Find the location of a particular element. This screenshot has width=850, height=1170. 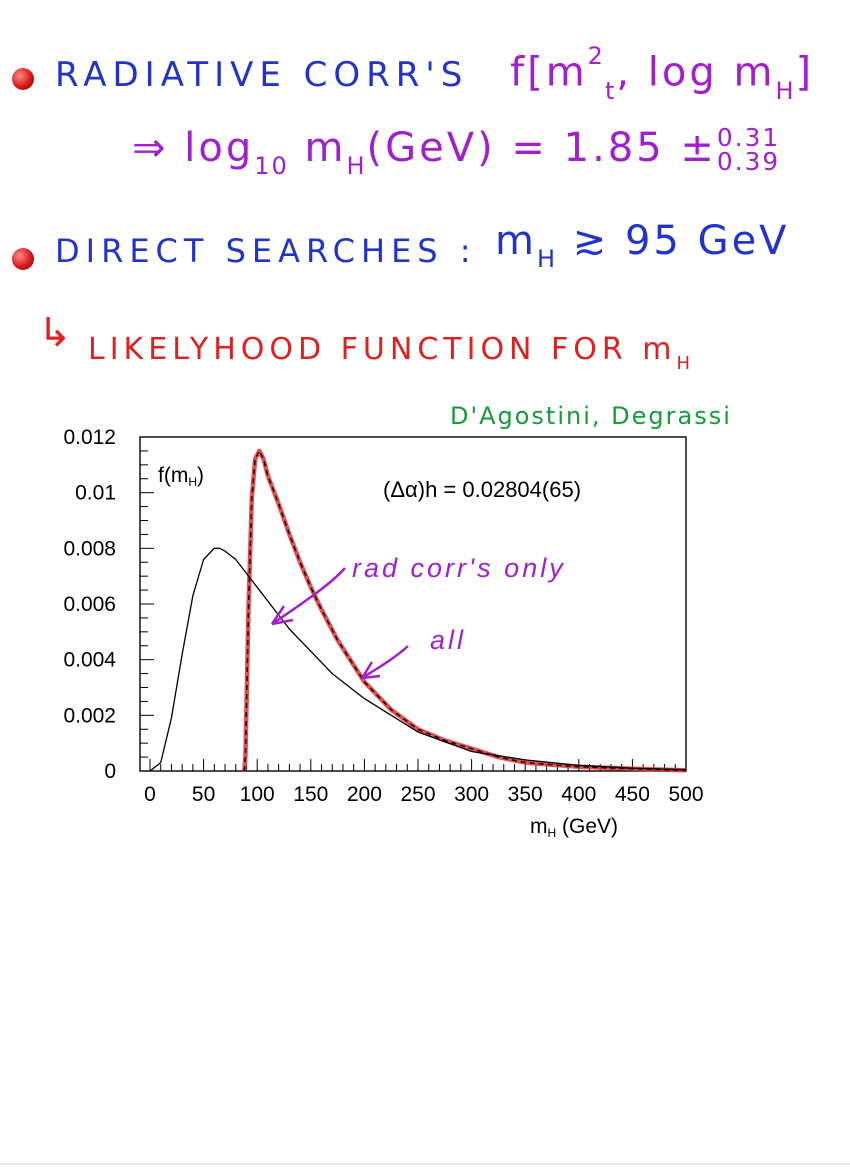

y-tick-labels: 0 0.002 0.004 0.006 0.008 0.01 0.012 is located at coordinates (89, 604).